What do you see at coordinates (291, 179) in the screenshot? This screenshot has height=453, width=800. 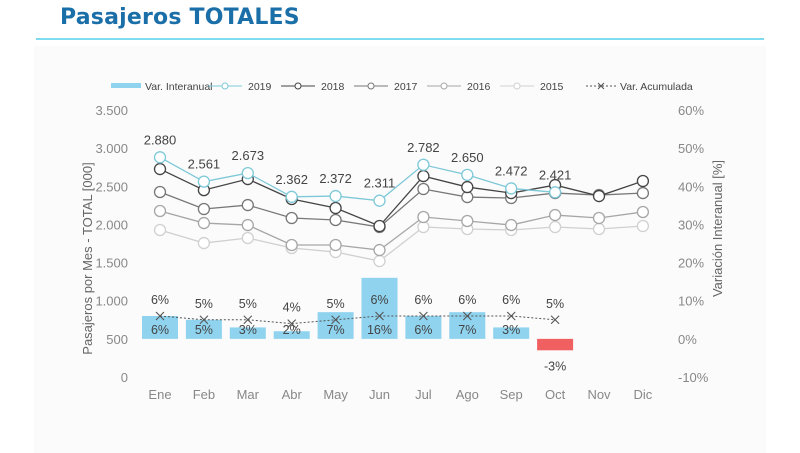 I see `data-label-2019: 2.362` at bounding box center [291, 179].